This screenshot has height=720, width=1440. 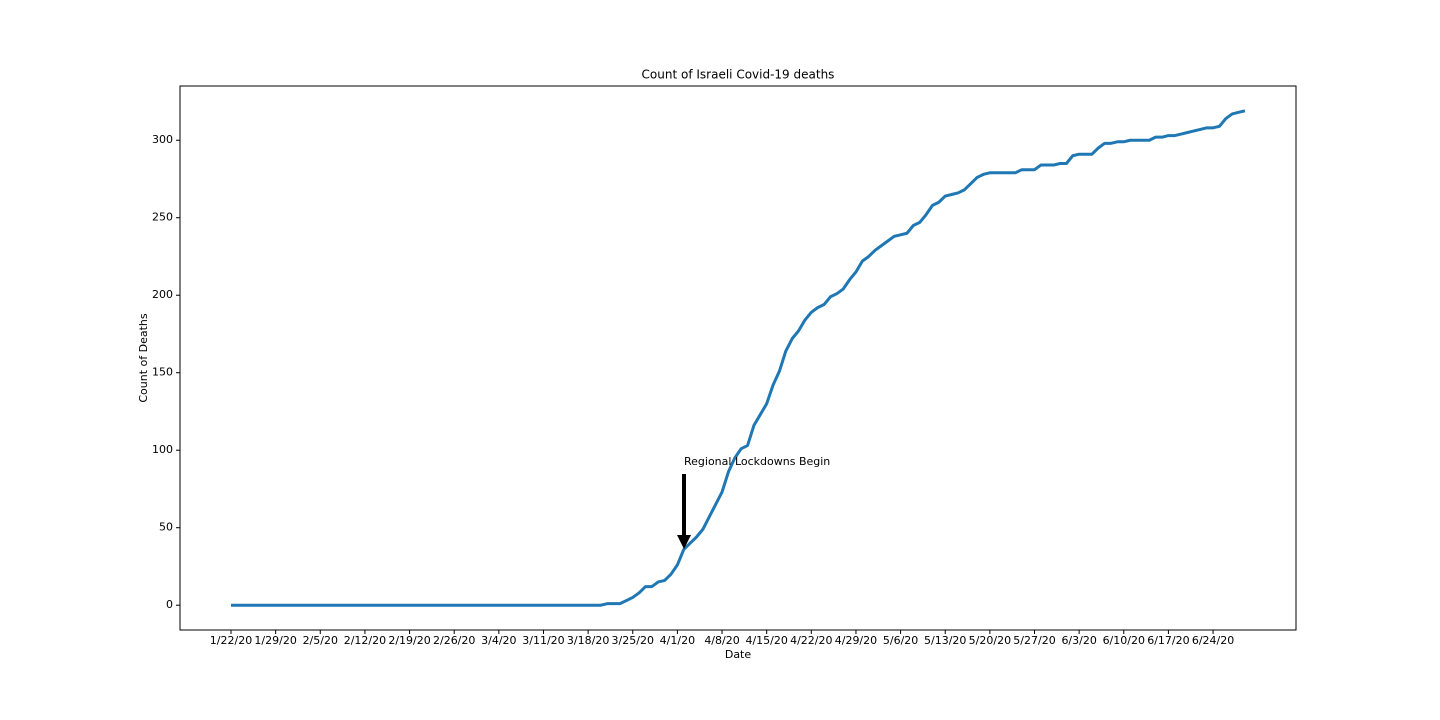 What do you see at coordinates (721, 640) in the screenshot?
I see `x-tick-label: 4/8/20` at bounding box center [721, 640].